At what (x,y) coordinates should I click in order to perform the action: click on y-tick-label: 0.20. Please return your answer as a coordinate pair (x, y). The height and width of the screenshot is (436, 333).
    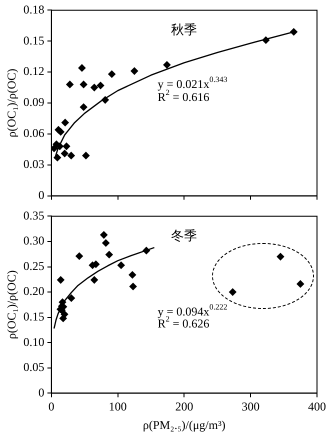
    Looking at the image, I should click on (33, 291).